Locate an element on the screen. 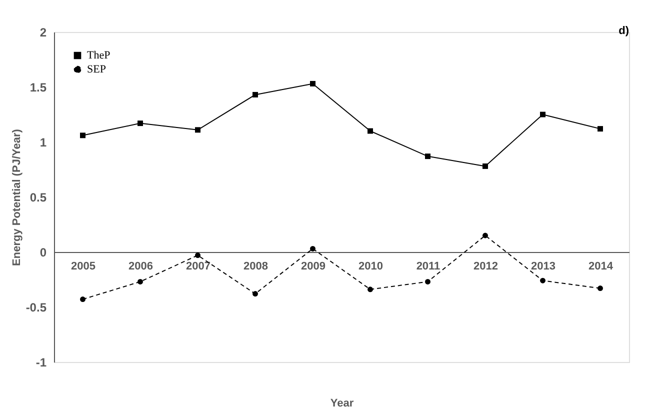  x-axis-title: Year is located at coordinates (342, 404).